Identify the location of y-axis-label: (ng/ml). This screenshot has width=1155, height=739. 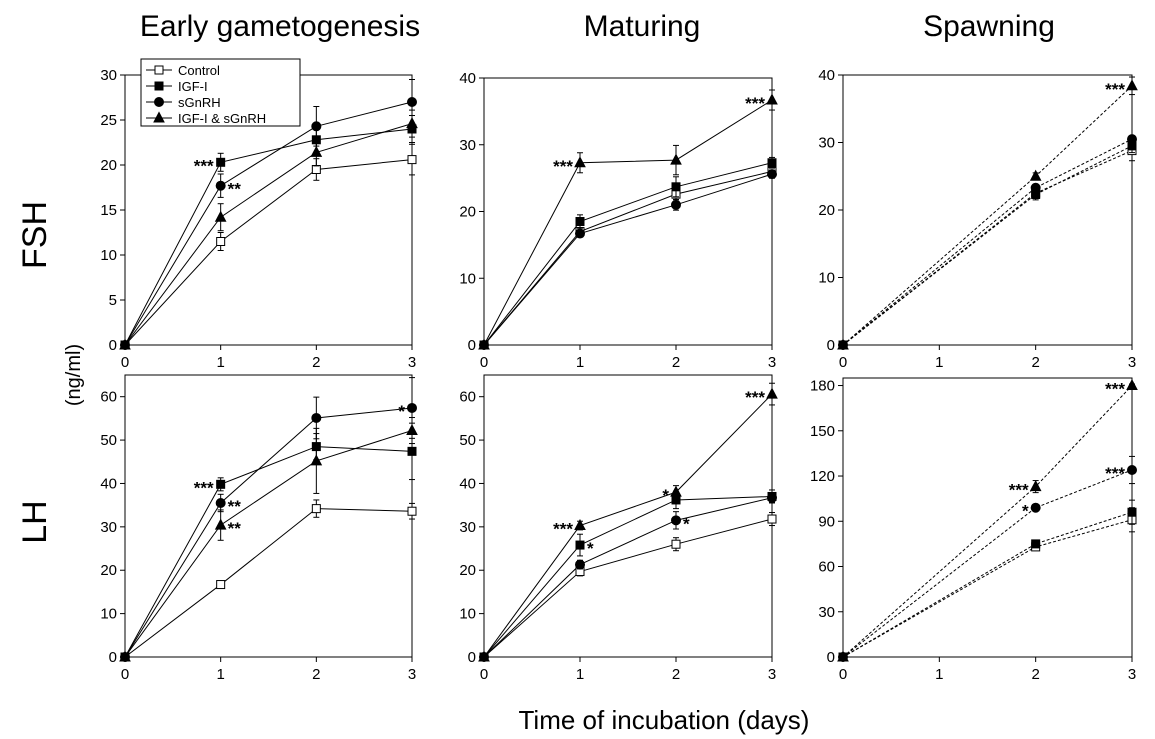
(74, 375).